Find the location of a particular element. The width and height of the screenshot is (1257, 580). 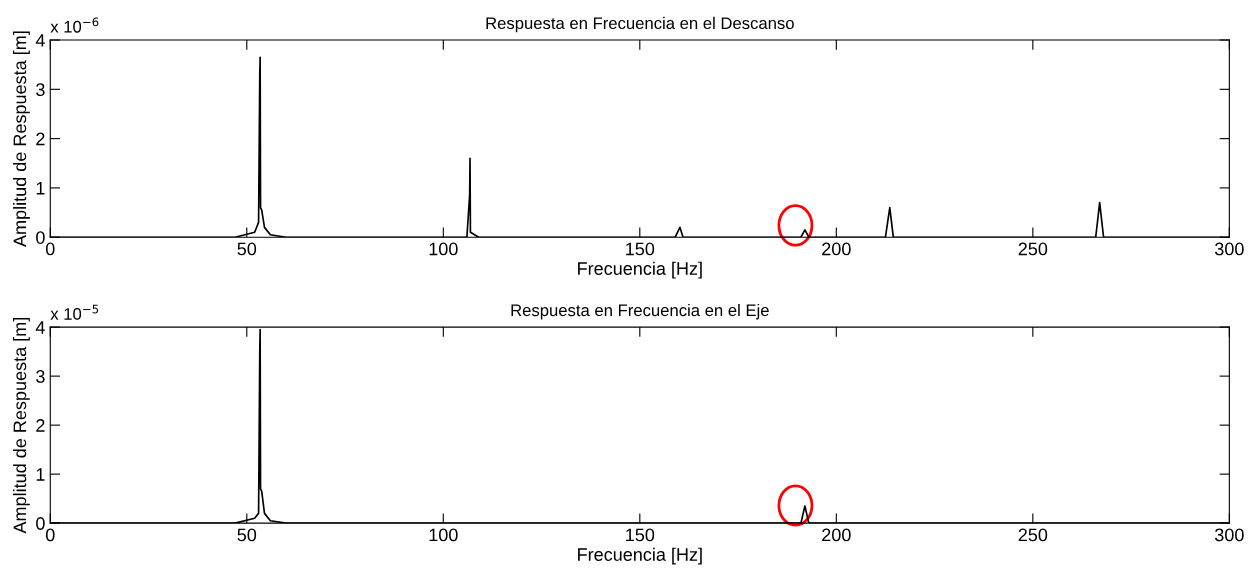

text: x 10$^{−5}$ is located at coordinates (74, 312).